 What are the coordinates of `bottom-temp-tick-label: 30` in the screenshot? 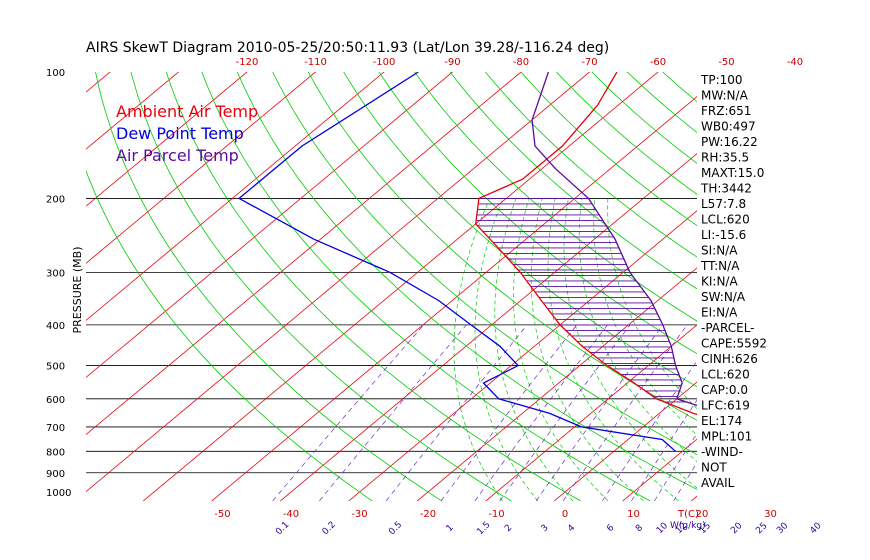 It's located at (770, 514).